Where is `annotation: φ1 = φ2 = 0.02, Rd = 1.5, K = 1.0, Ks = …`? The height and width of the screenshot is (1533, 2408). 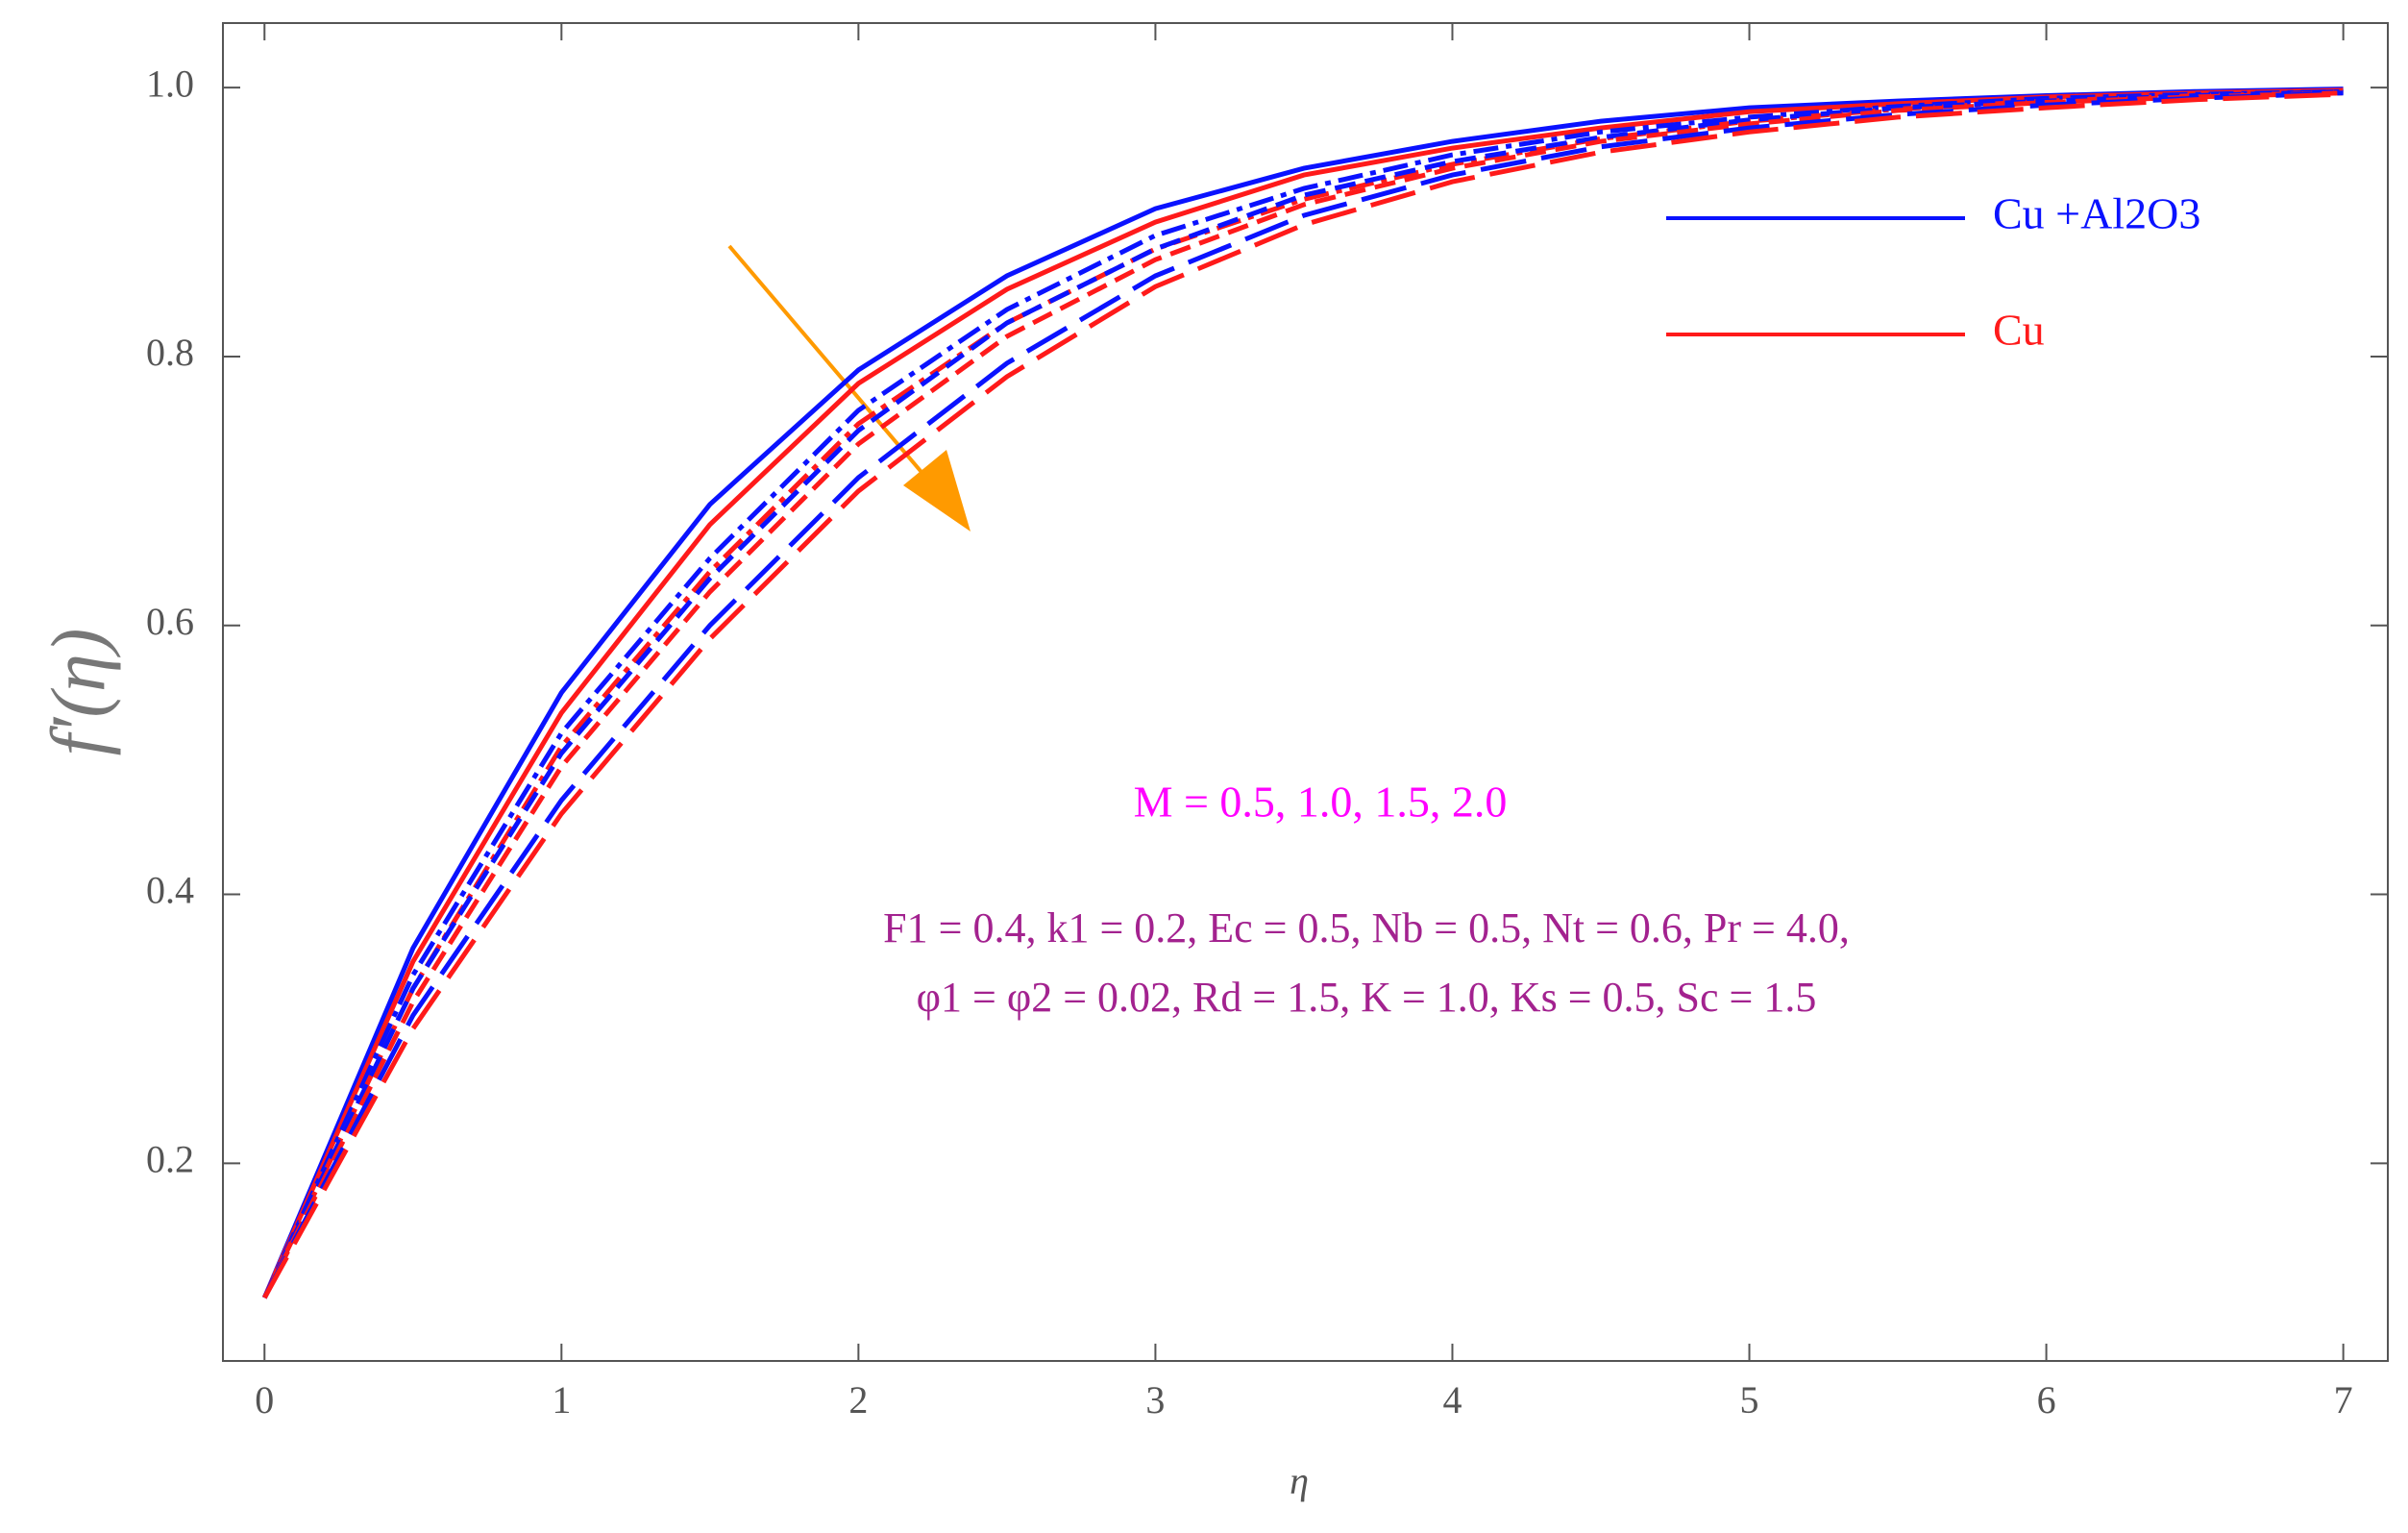 annotation: φ1 = φ2 = 0.02, Rd = 1.5, K = 1.0, Ks = … is located at coordinates (1367, 997).